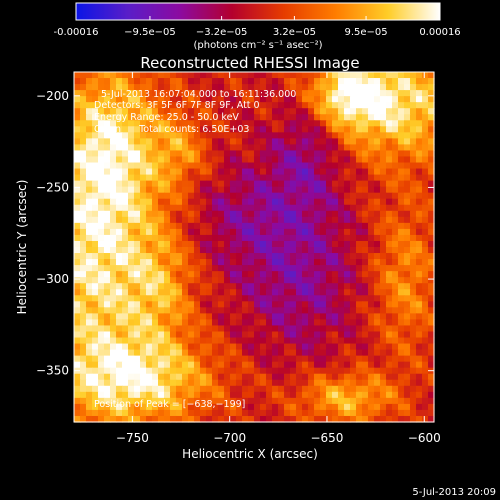 The image size is (500, 500). I want to click on x-tick-label: −700, so click(229, 438).